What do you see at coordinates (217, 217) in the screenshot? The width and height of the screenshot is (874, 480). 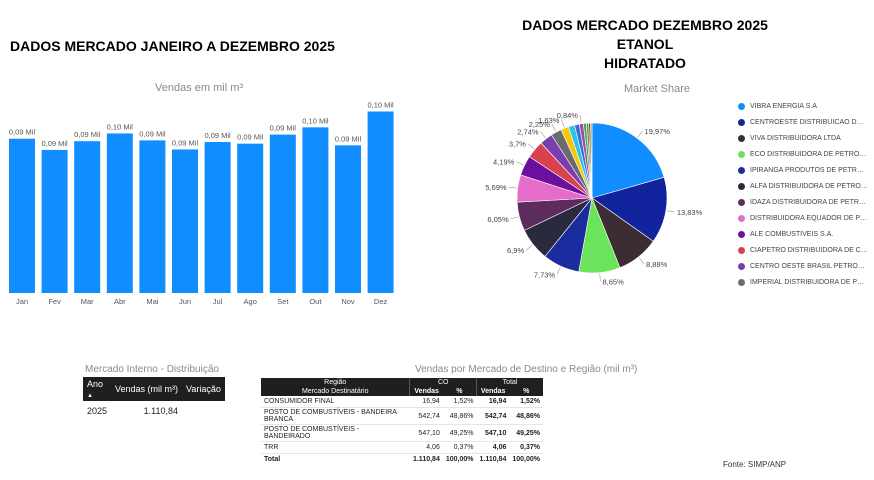 I see `bar-jul` at bounding box center [217, 217].